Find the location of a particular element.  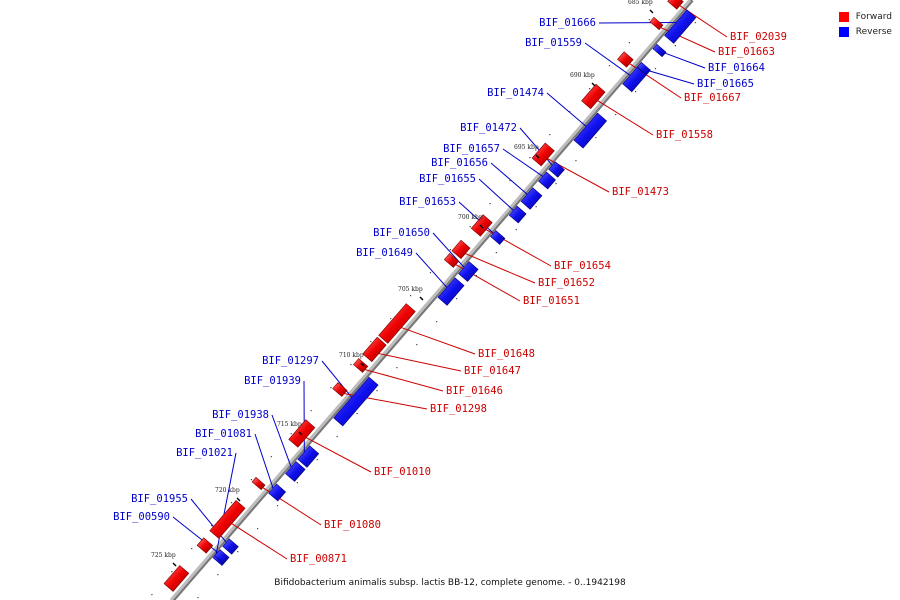

gene-label-bif_01081: BIF_01081 is located at coordinates (223, 434).